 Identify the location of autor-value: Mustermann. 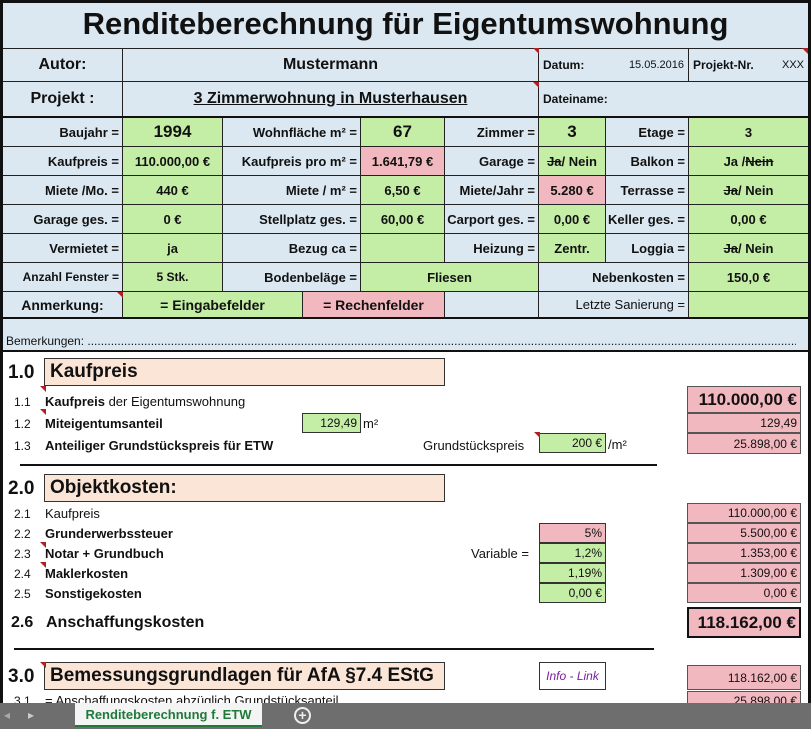
(331, 65).